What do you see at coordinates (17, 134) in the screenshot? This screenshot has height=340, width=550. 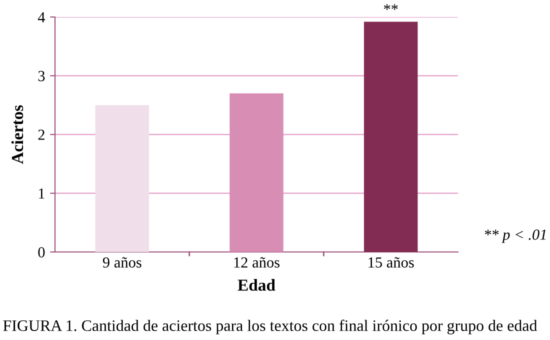 I see `y-axis-title: Aciertos` at bounding box center [17, 134].